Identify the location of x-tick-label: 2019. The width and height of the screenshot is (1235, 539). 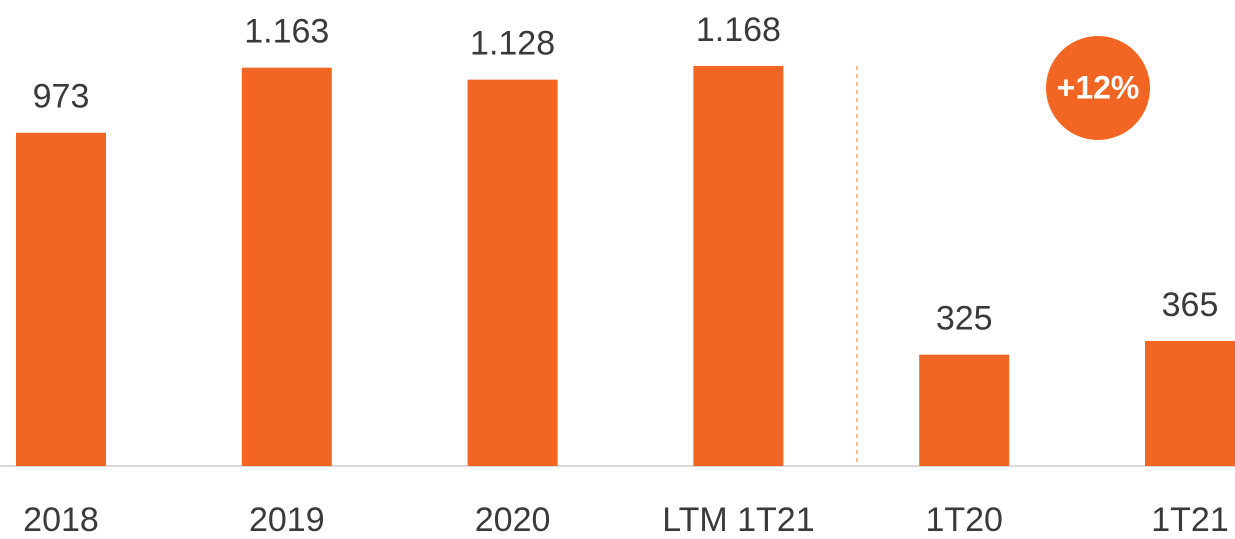
(287, 520).